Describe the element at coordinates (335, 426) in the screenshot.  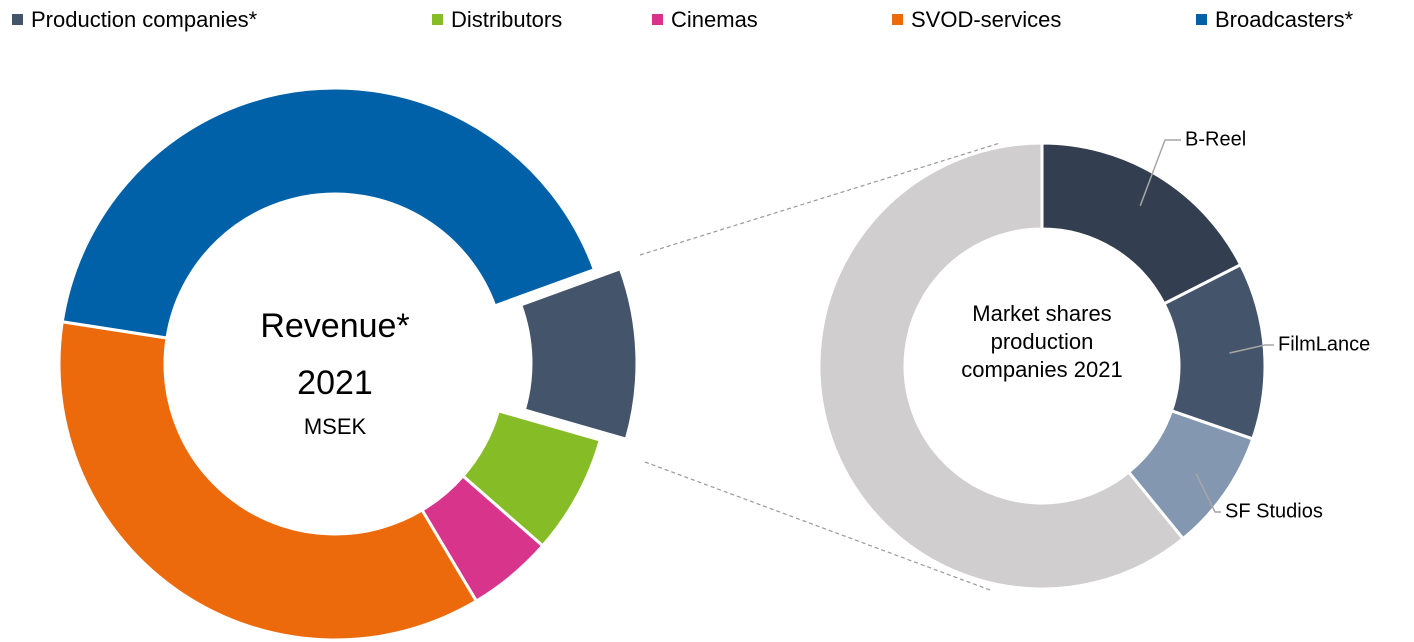
I see `center-unit: MSEK` at that location.